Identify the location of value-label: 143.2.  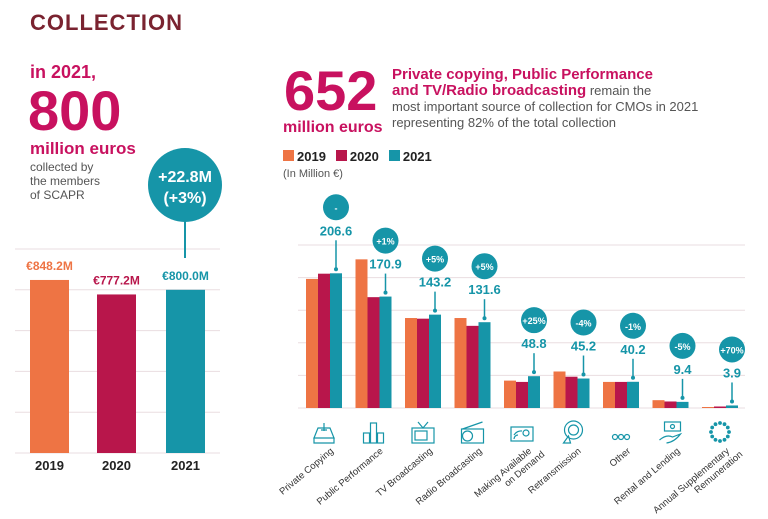
(435, 282).